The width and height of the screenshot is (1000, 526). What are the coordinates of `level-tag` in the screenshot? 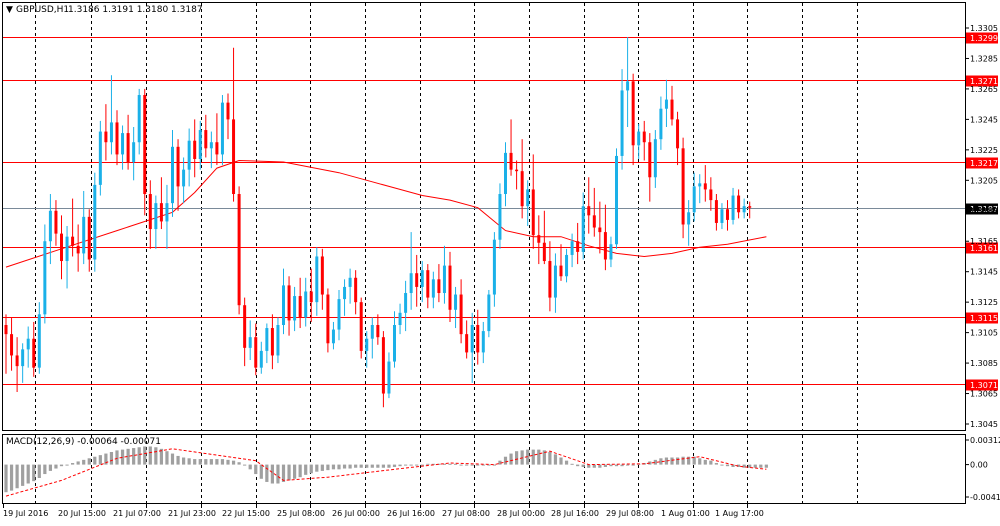 It's located at (982, 38).